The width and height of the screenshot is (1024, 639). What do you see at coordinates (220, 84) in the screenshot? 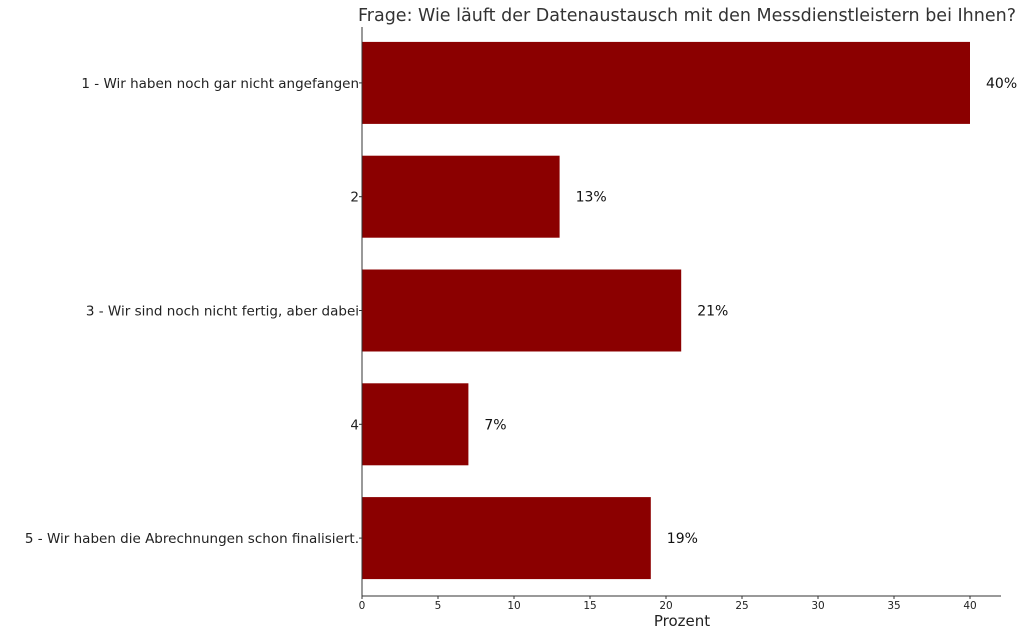
I see `category-label-1: 1 - Wir haben noch gar nicht angefangen` at bounding box center [220, 84].